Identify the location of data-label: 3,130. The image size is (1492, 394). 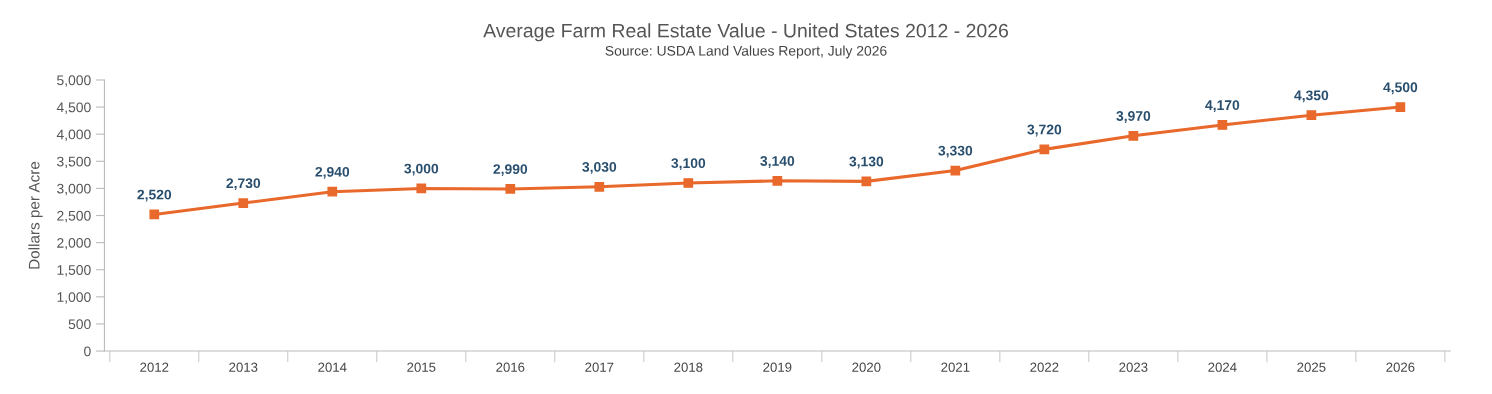
(866, 162).